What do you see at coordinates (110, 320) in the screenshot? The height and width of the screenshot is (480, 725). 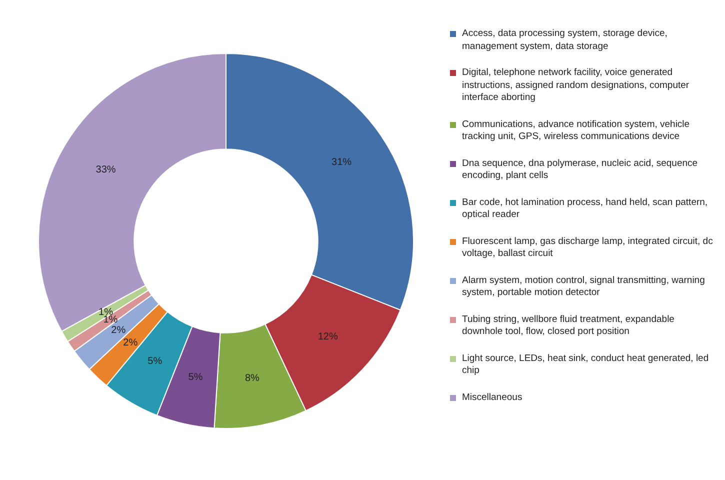 I see `data-label: 1%` at bounding box center [110, 320].